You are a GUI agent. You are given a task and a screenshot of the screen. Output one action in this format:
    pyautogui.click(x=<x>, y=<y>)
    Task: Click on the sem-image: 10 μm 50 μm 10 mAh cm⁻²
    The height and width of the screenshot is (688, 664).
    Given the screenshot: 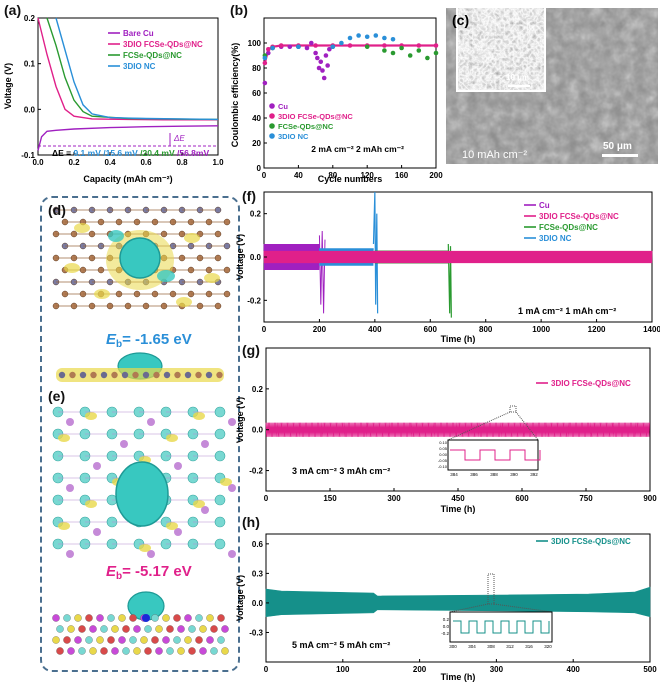 What is the action you would take?
    pyautogui.click(x=552, y=86)
    